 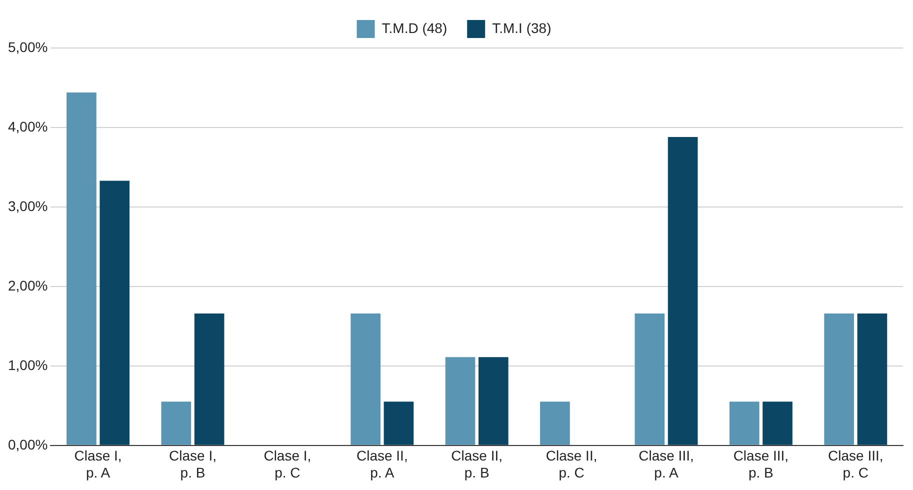 What do you see at coordinates (28, 46) in the screenshot?
I see `y-tick-label: 5,00%` at bounding box center [28, 46].